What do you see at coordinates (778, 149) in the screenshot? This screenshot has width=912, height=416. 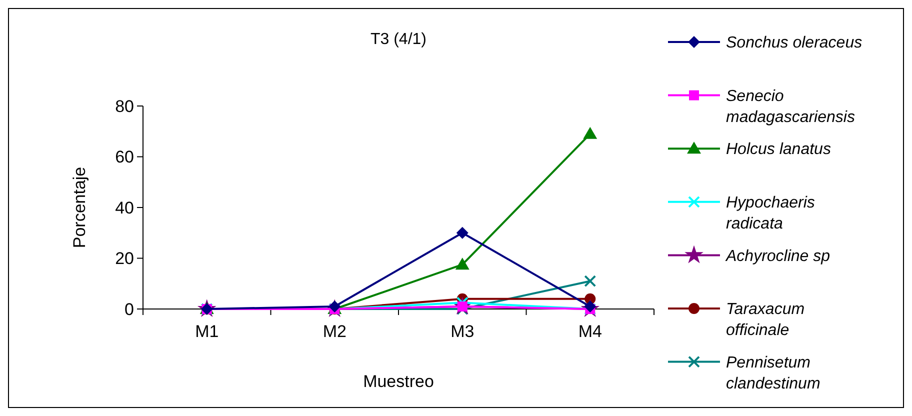 I see `legend-label: Holcus lanatus` at bounding box center [778, 149].